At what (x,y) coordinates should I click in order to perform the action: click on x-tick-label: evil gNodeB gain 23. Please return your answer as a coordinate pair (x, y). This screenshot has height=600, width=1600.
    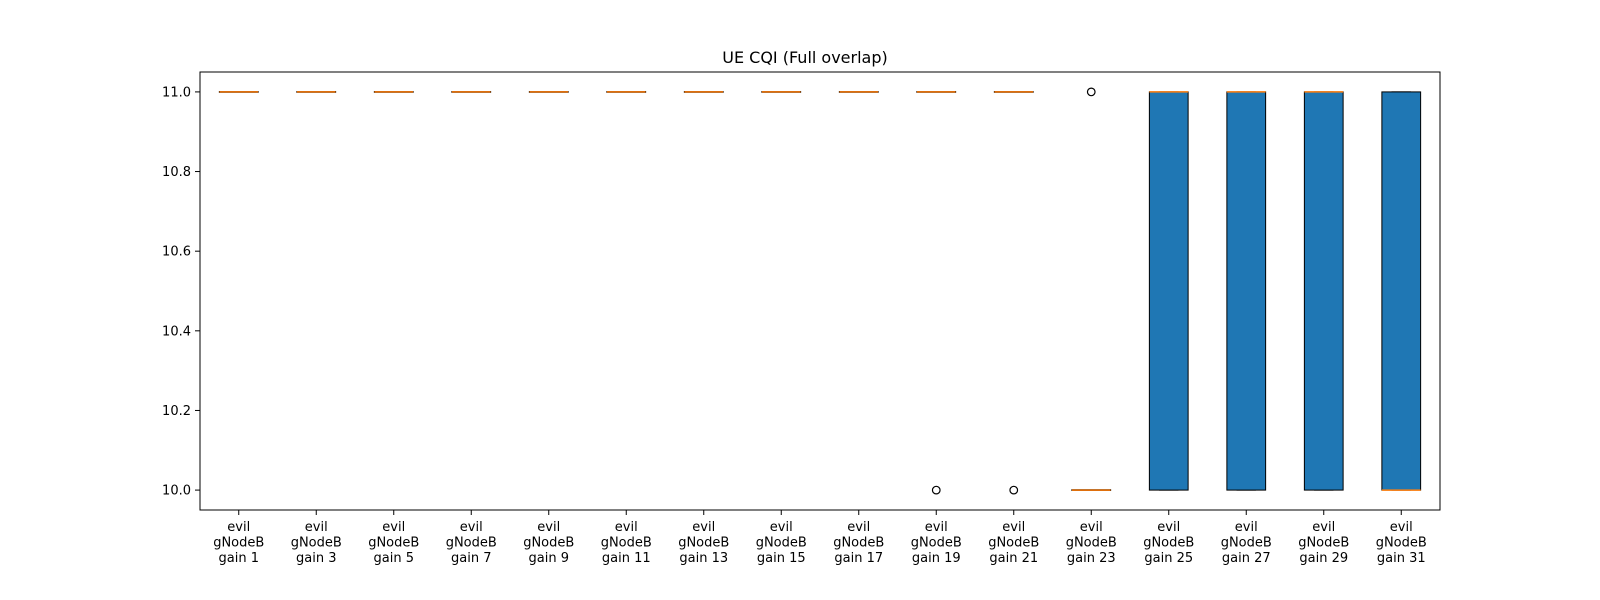
    Looking at the image, I should click on (1091, 543).